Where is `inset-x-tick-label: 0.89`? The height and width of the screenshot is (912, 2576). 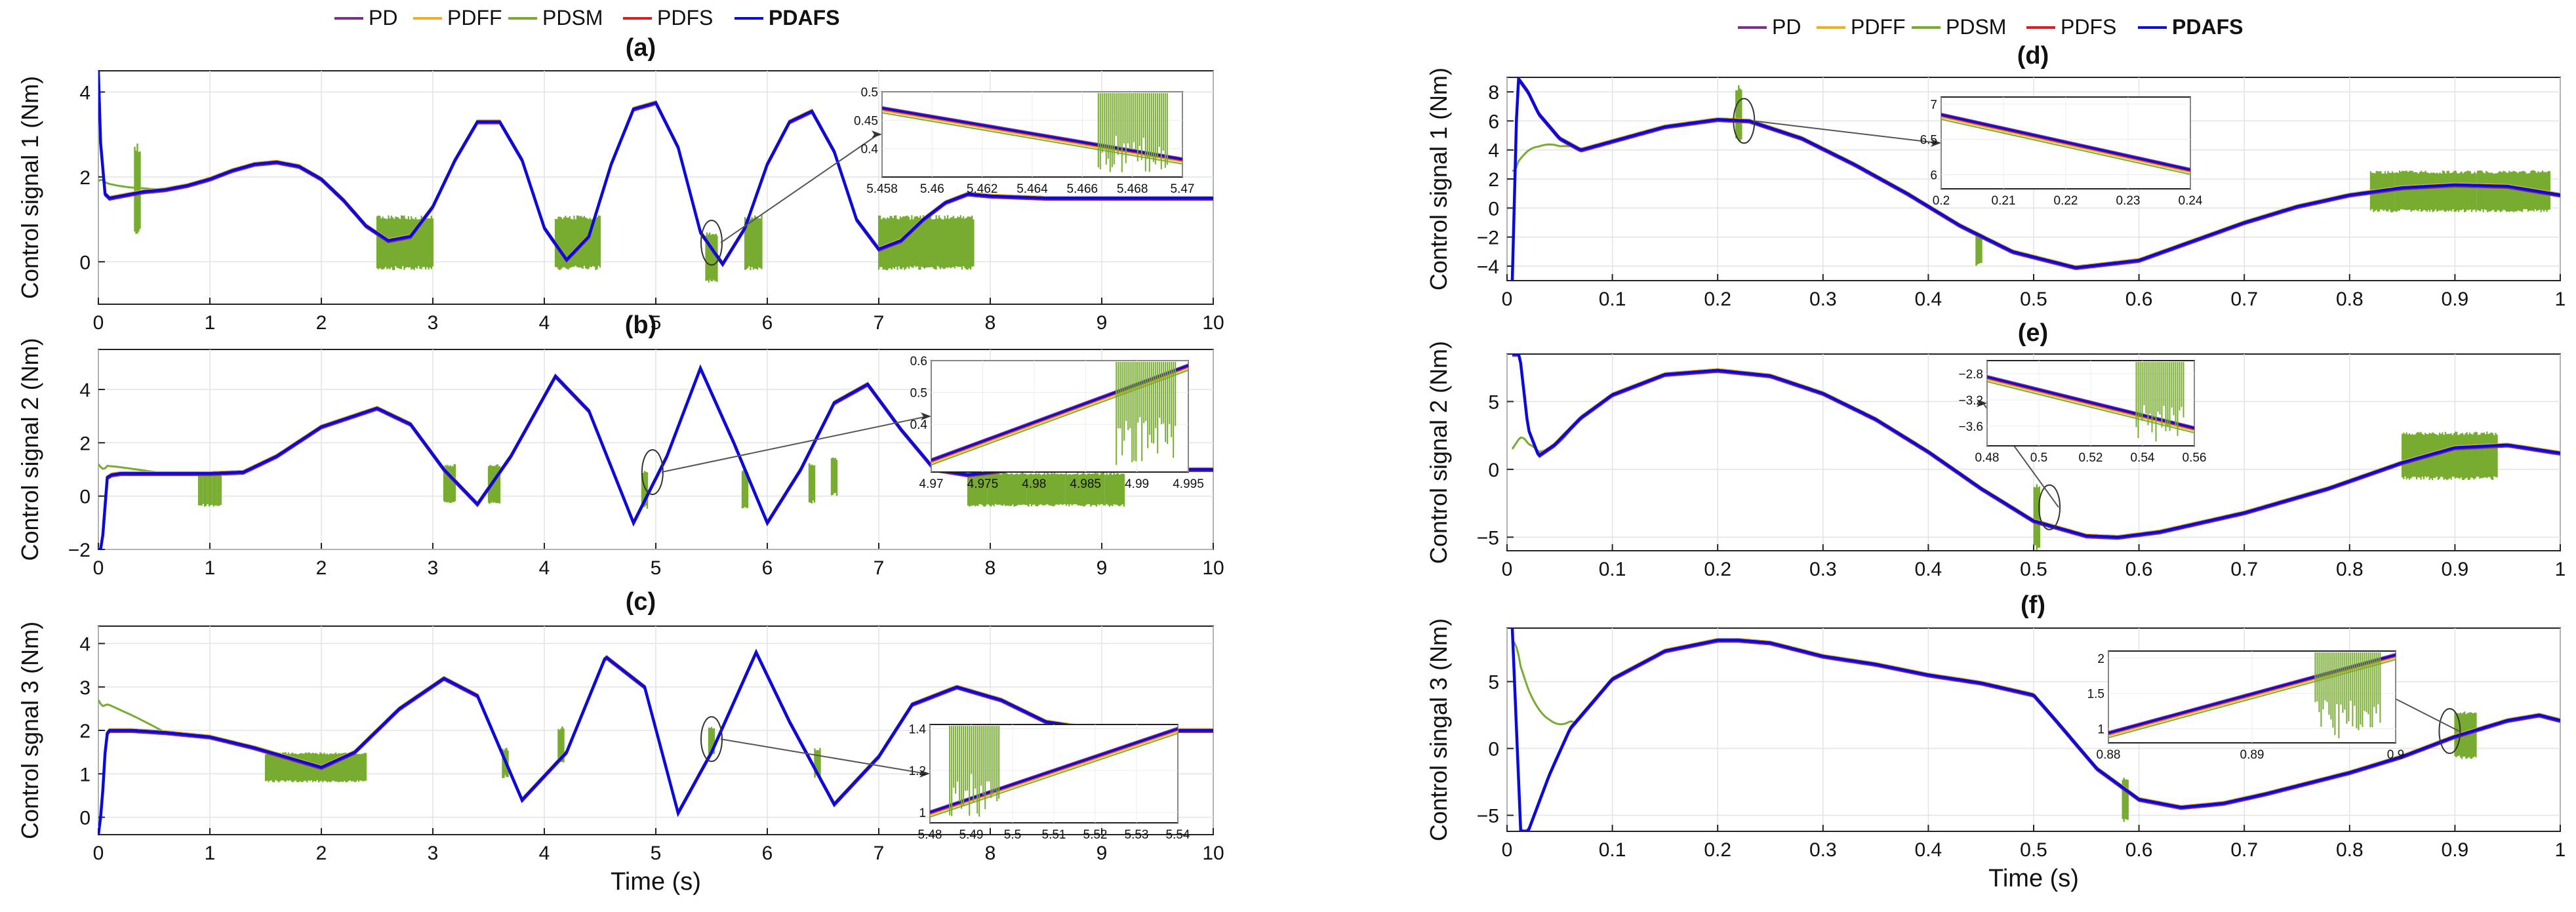 inset-x-tick-label: 0.89 is located at coordinates (2252, 755).